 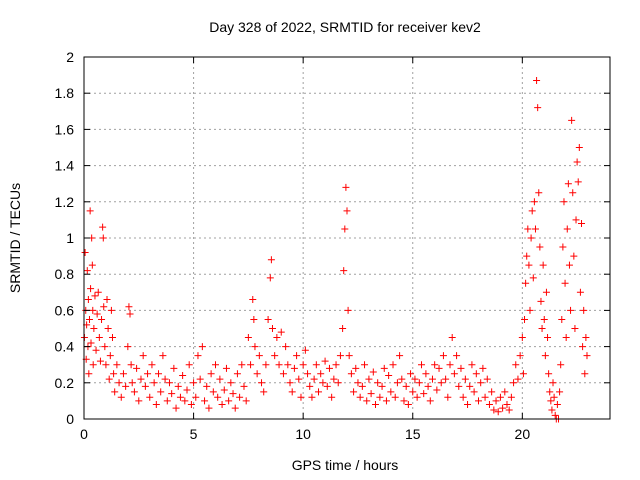 I want to click on x-tick-label: 20, so click(x=523, y=434).